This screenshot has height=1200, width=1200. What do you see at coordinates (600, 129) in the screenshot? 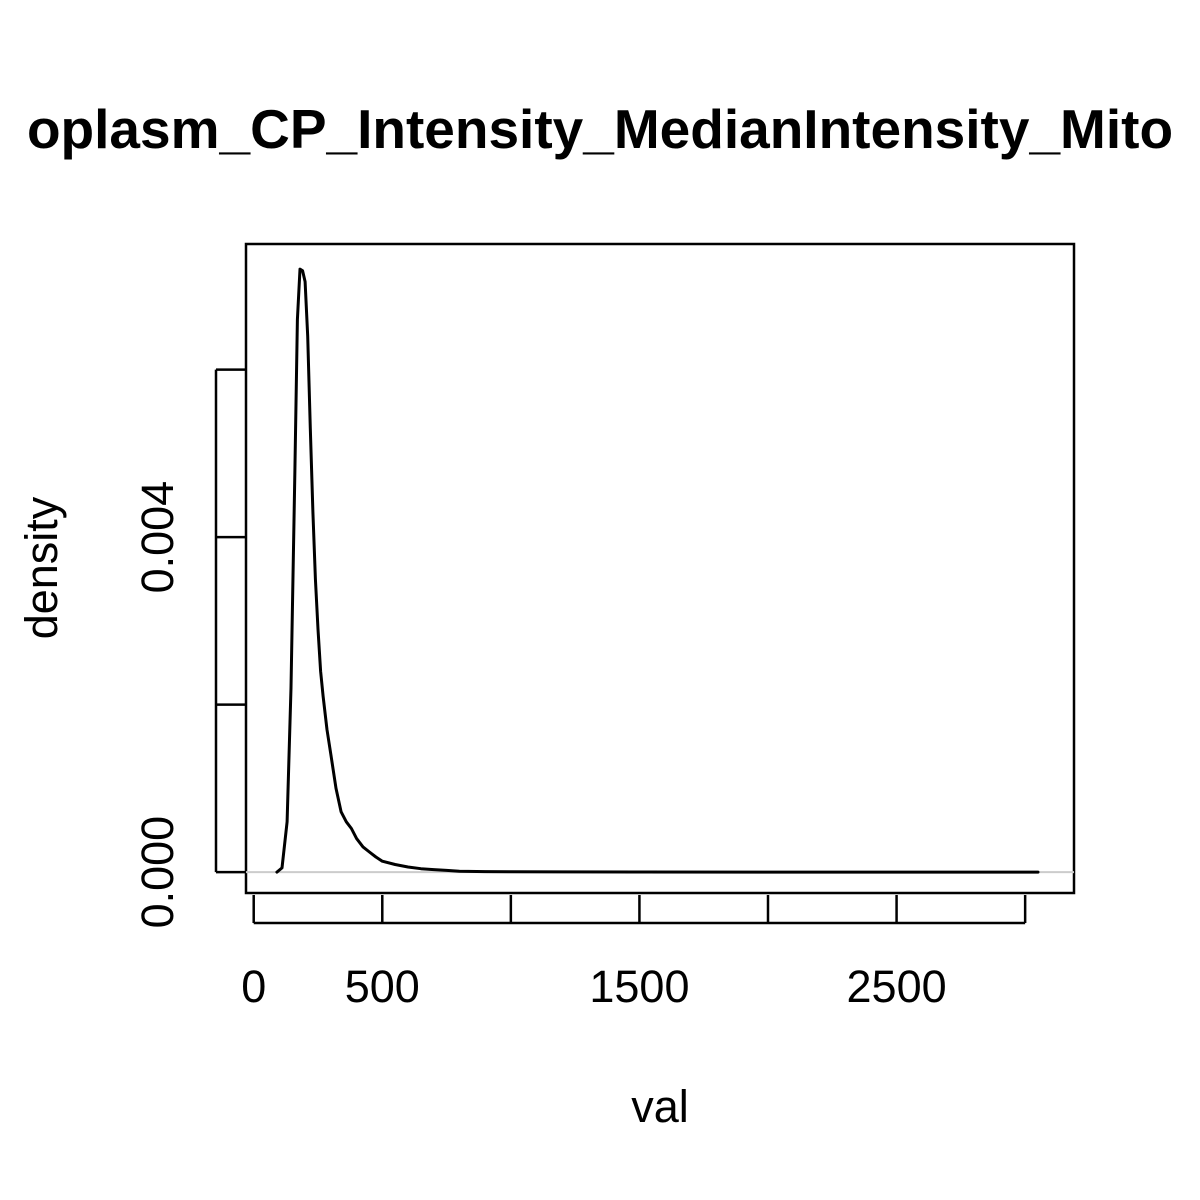
I see `chart-title: oplasm_CP_Intensity_MedianIntensity_Mito` at bounding box center [600, 129].